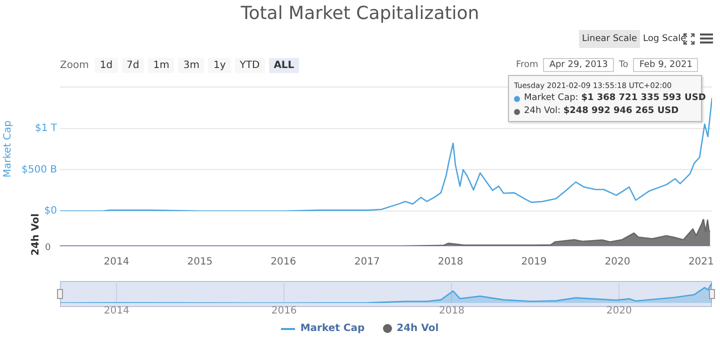  What do you see at coordinates (534, 262) in the screenshot?
I see `x-tick-label: 2019` at bounding box center [534, 262].